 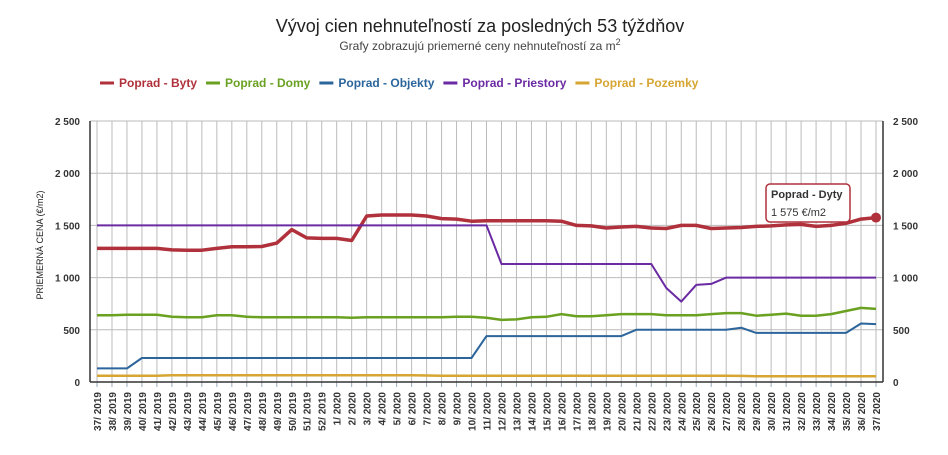 I want to click on x-tick-label: 27/ 2020, so click(x=727, y=411).